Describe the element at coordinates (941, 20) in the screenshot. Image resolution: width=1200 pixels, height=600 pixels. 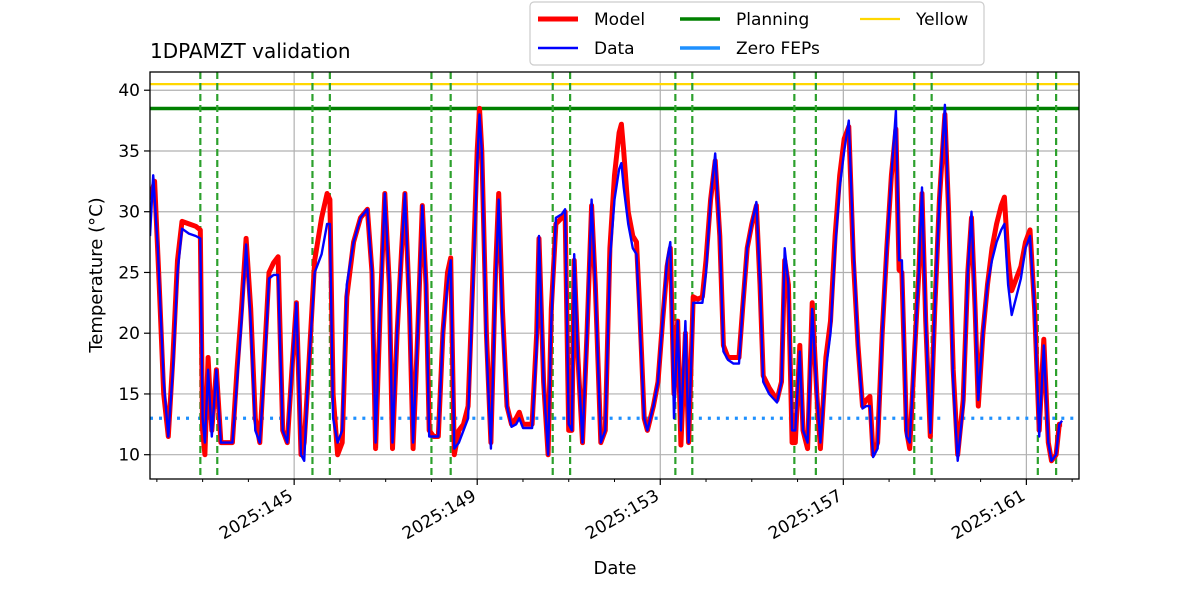
I see `legend-label-yellow: Yellow` at that location.